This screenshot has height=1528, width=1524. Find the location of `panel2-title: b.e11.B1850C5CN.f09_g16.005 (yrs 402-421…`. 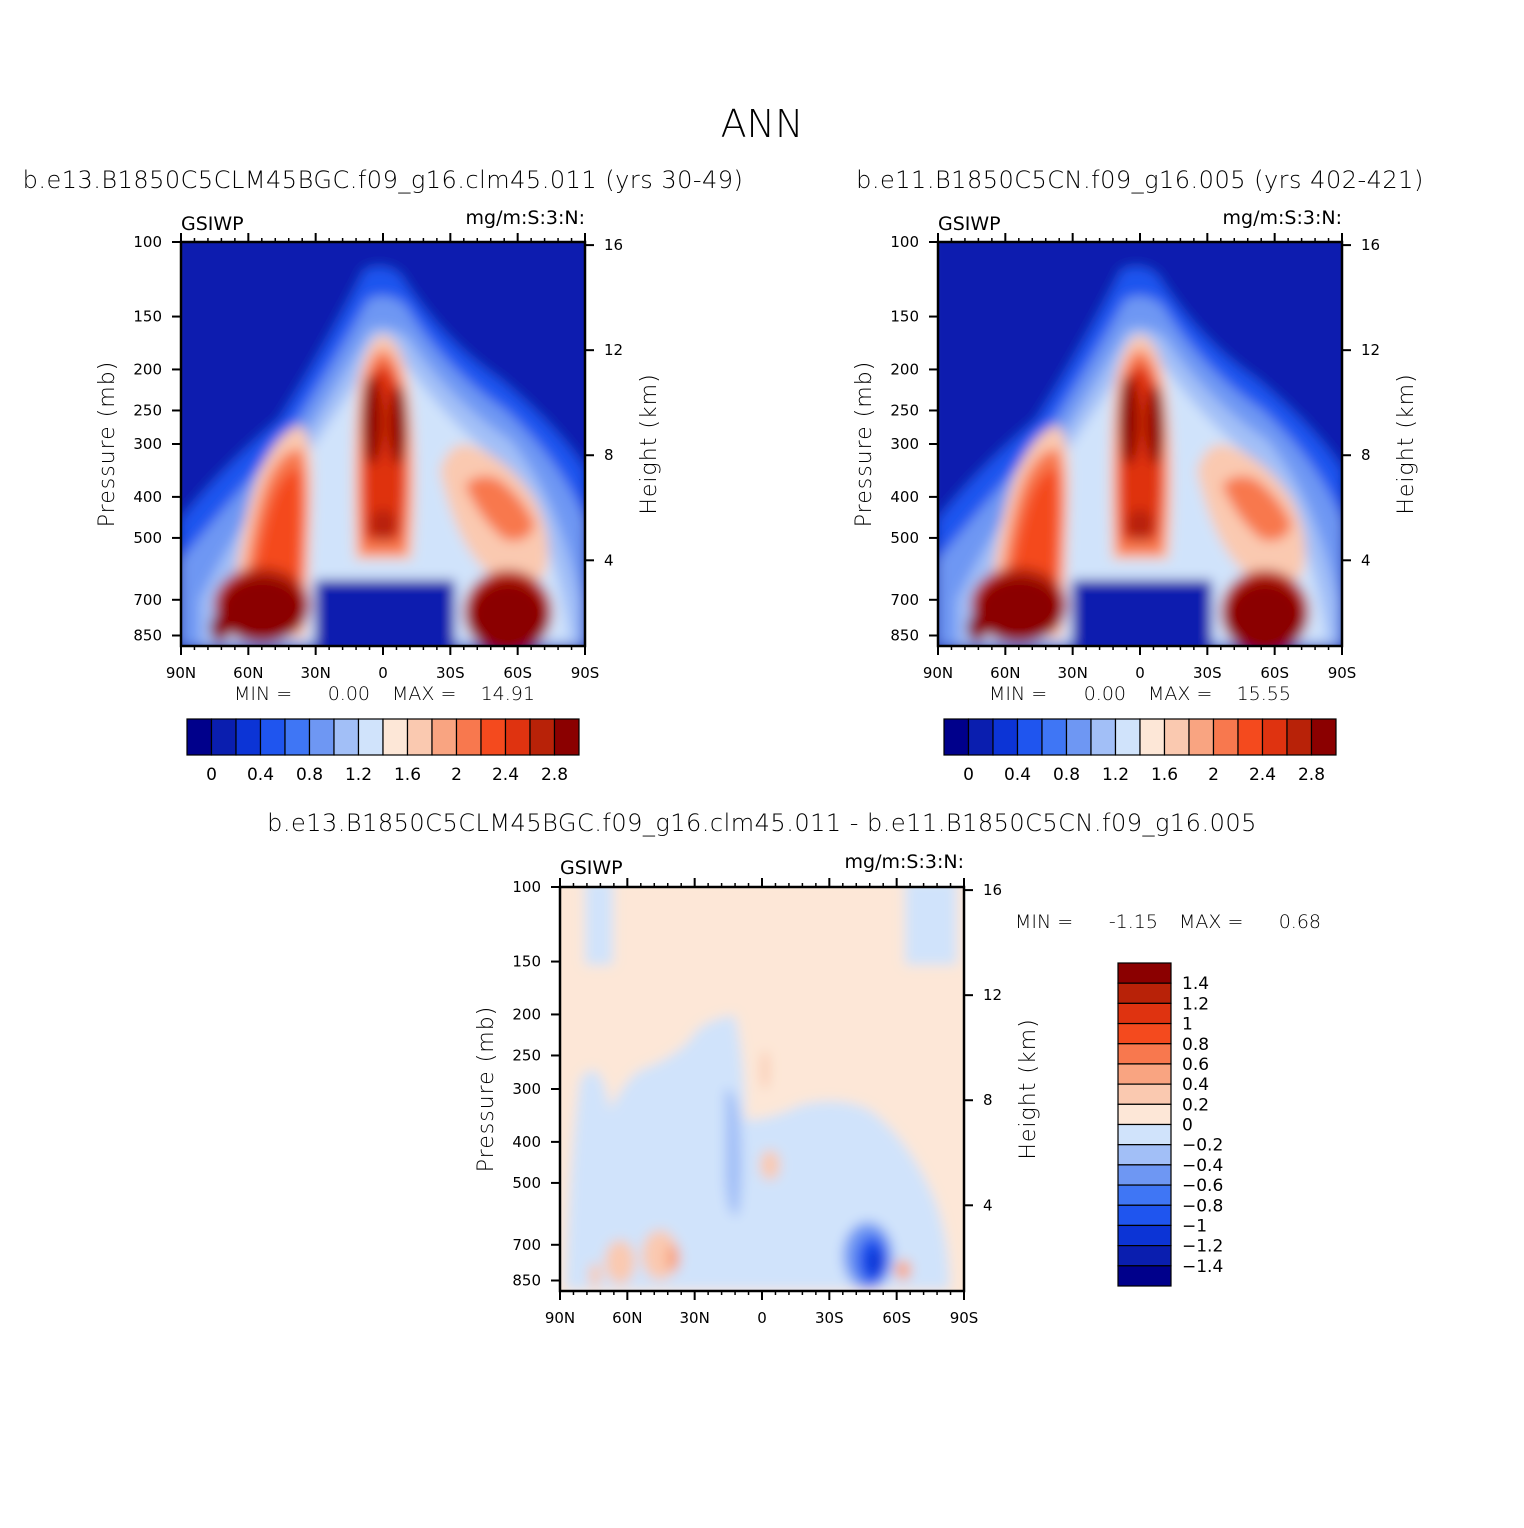

panel2-title: b.e11.B1850C5CN.f09_g16.005 (yrs 402-421… is located at coordinates (1140, 180).